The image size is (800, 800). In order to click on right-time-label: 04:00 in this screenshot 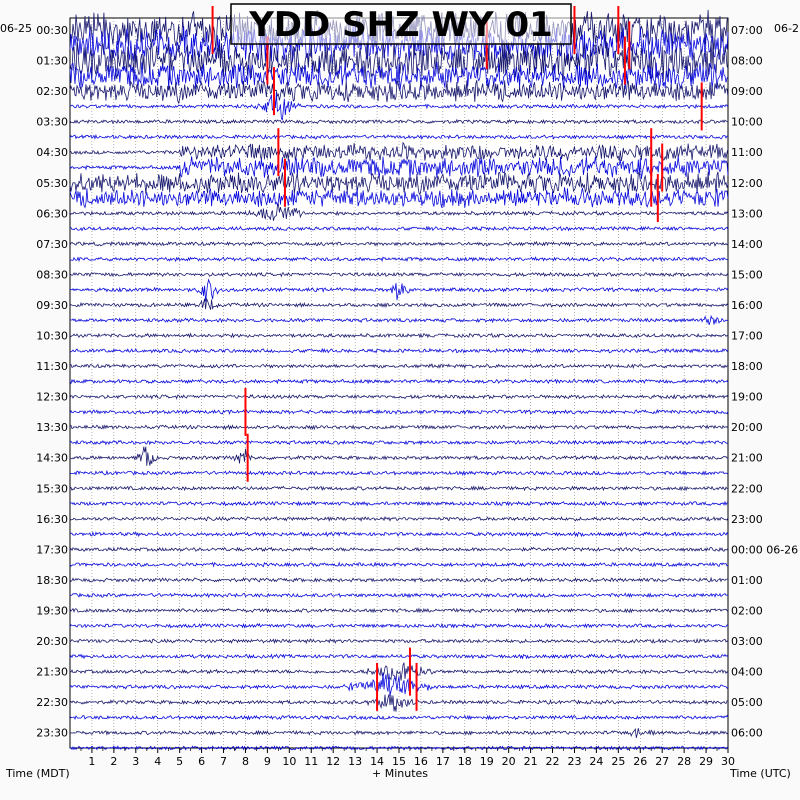, I will do `click(747, 672)`.